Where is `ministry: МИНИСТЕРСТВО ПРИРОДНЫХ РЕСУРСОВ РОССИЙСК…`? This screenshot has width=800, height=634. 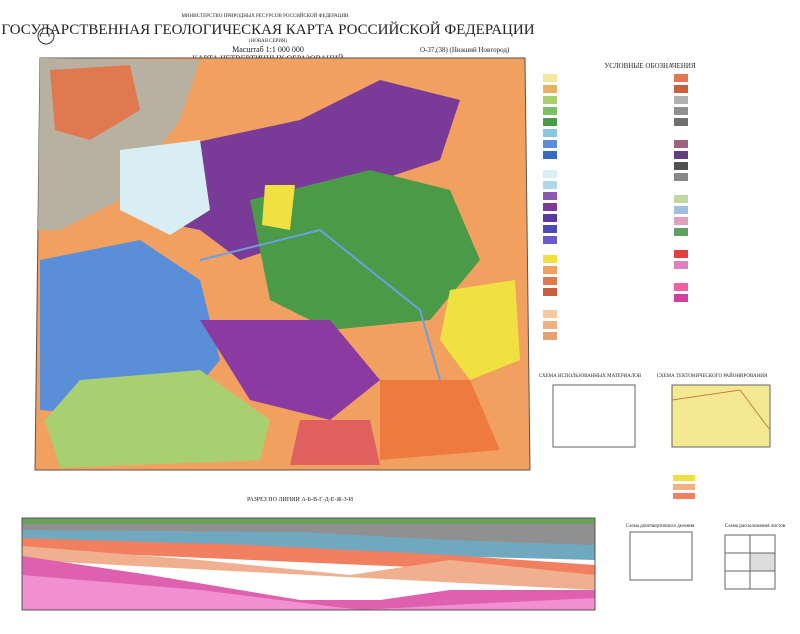 ministry: МИНИСТЕРСТВО ПРИРОДНЫХ РЕСУРСОВ РОССИЙСК… is located at coordinates (264, 16).